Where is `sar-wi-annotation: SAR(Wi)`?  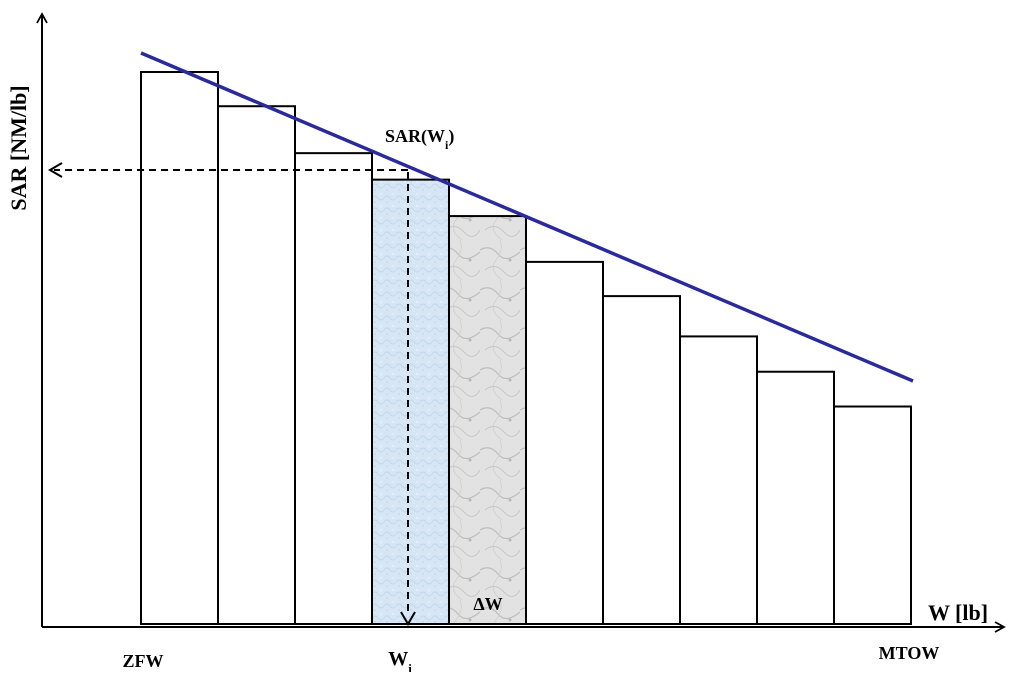 sar-wi-annotation: SAR(Wi) is located at coordinates (419, 139).